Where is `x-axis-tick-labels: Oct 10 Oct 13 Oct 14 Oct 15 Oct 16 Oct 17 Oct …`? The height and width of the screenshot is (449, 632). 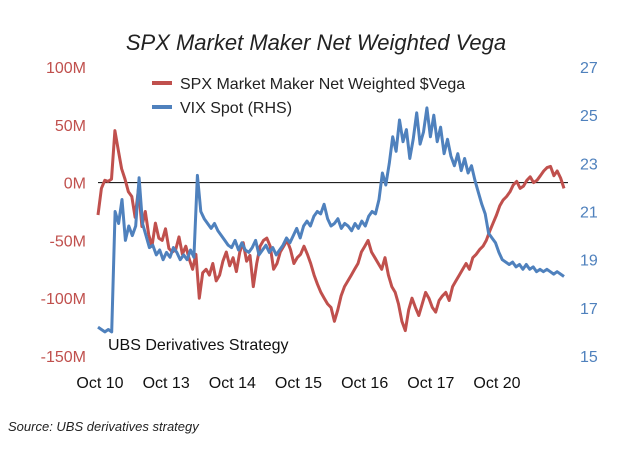 x-axis-tick-labels: Oct 10 Oct 13 Oct 14 Oct 15 Oct 16 Oct 17 Oct … is located at coordinates (298, 383).